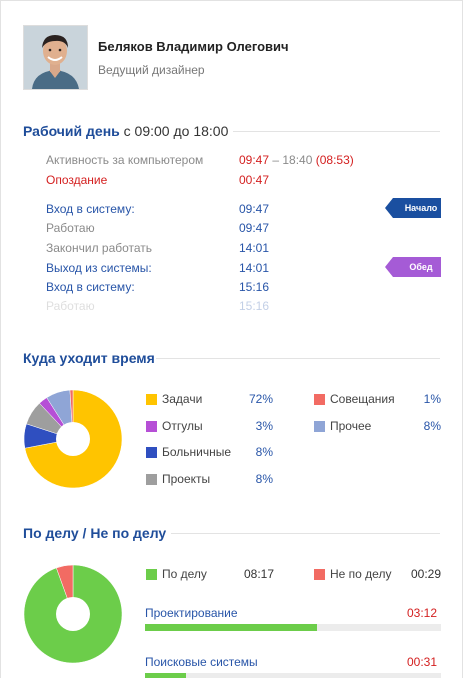  I want to click on legend-value: 00:29, so click(425, 574).